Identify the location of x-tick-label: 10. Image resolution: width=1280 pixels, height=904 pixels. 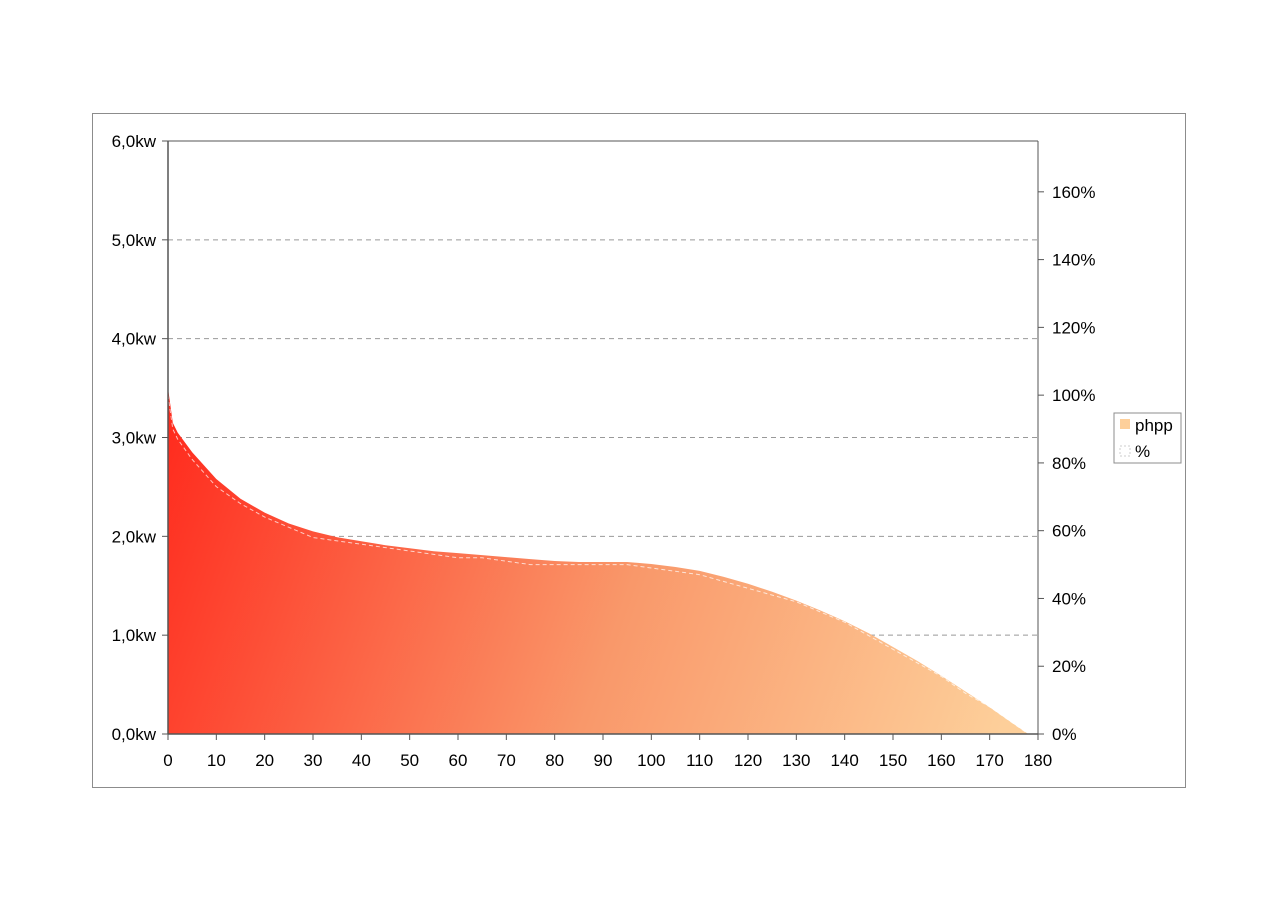
(216, 760).